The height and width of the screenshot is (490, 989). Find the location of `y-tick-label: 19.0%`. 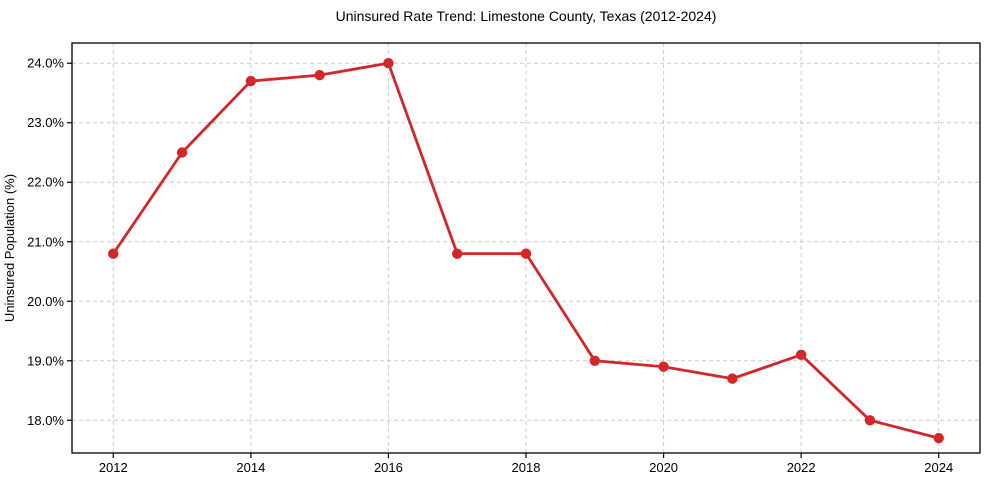

y-tick-label: 19.0% is located at coordinates (45, 360).